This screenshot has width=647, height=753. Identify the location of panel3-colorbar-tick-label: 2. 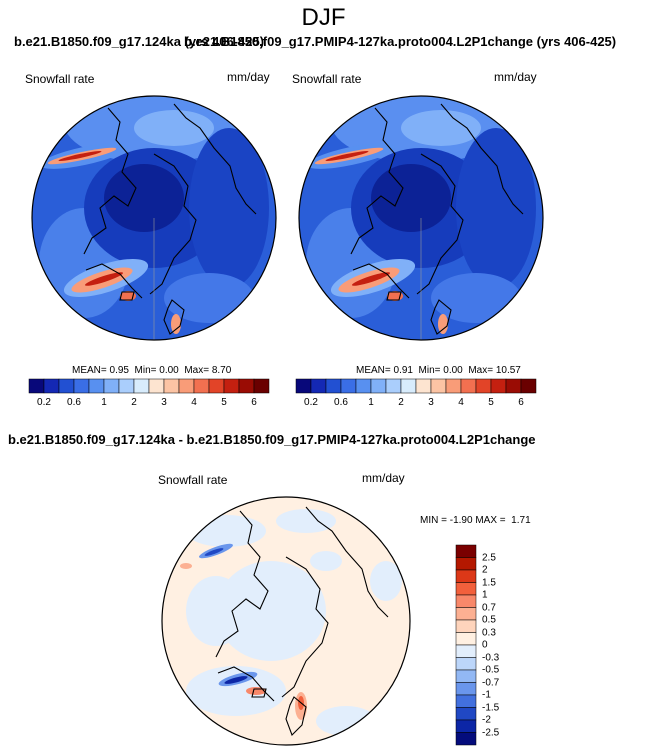
(485, 570).